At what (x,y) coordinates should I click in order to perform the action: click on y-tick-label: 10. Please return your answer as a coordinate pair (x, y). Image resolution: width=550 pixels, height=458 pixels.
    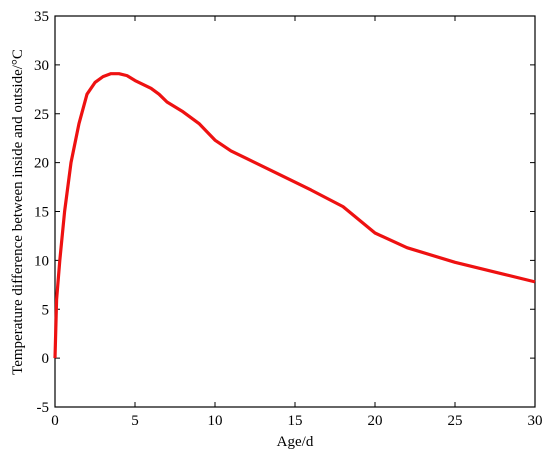
    Looking at the image, I should click on (41, 261).